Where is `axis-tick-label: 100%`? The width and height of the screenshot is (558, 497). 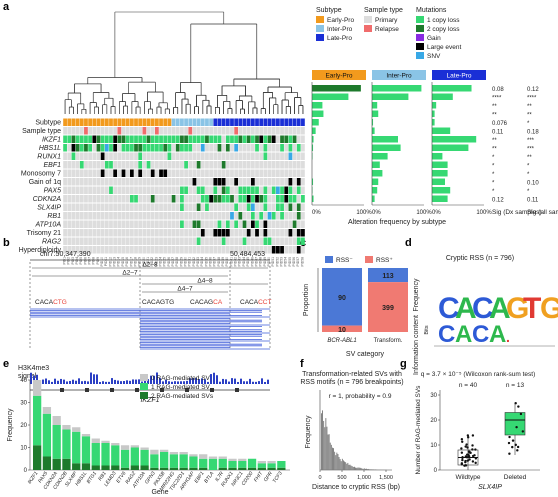 axis-tick-label: 100% is located at coordinates (484, 213).